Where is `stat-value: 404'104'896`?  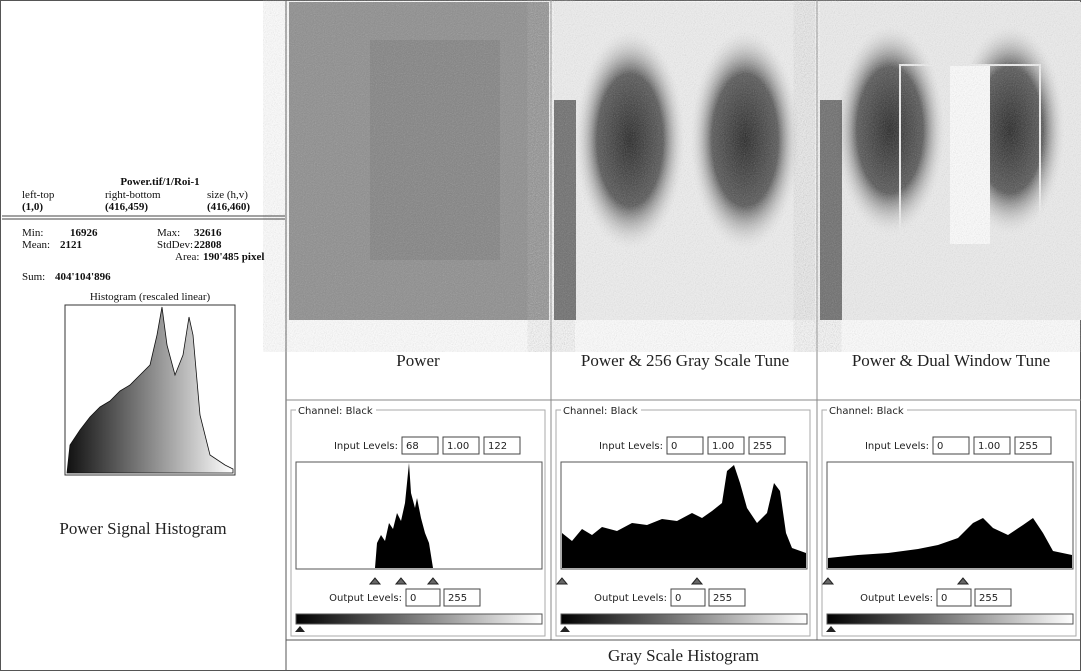
stat-value: 404'104'896 is located at coordinates (83, 277).